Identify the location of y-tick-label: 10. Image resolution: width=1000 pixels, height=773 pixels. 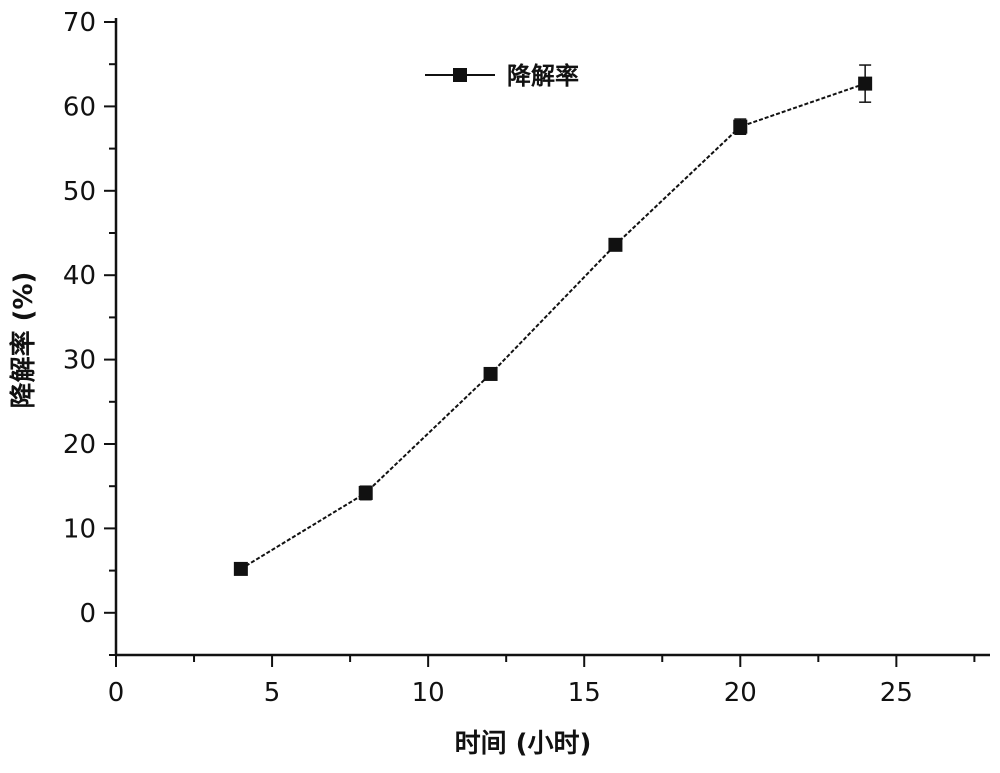
(79, 529).